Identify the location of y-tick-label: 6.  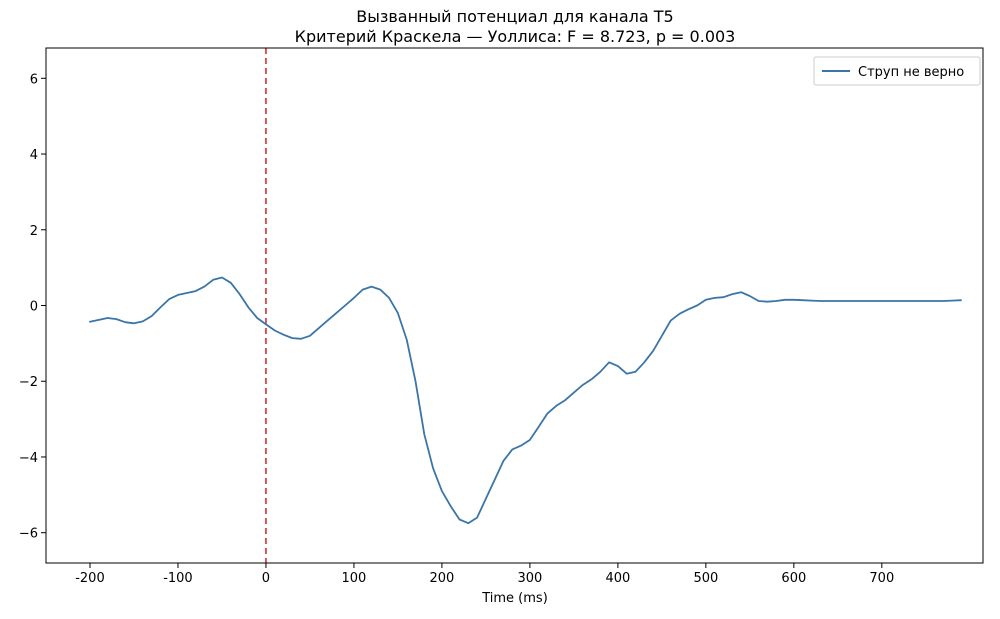
(34, 79).